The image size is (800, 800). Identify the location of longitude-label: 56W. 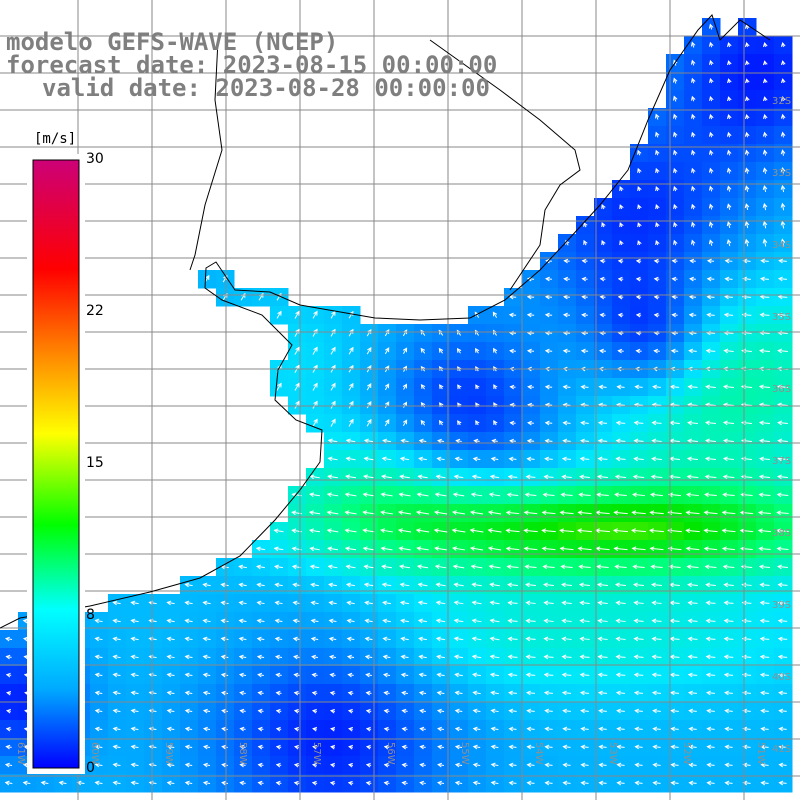
(390, 753).